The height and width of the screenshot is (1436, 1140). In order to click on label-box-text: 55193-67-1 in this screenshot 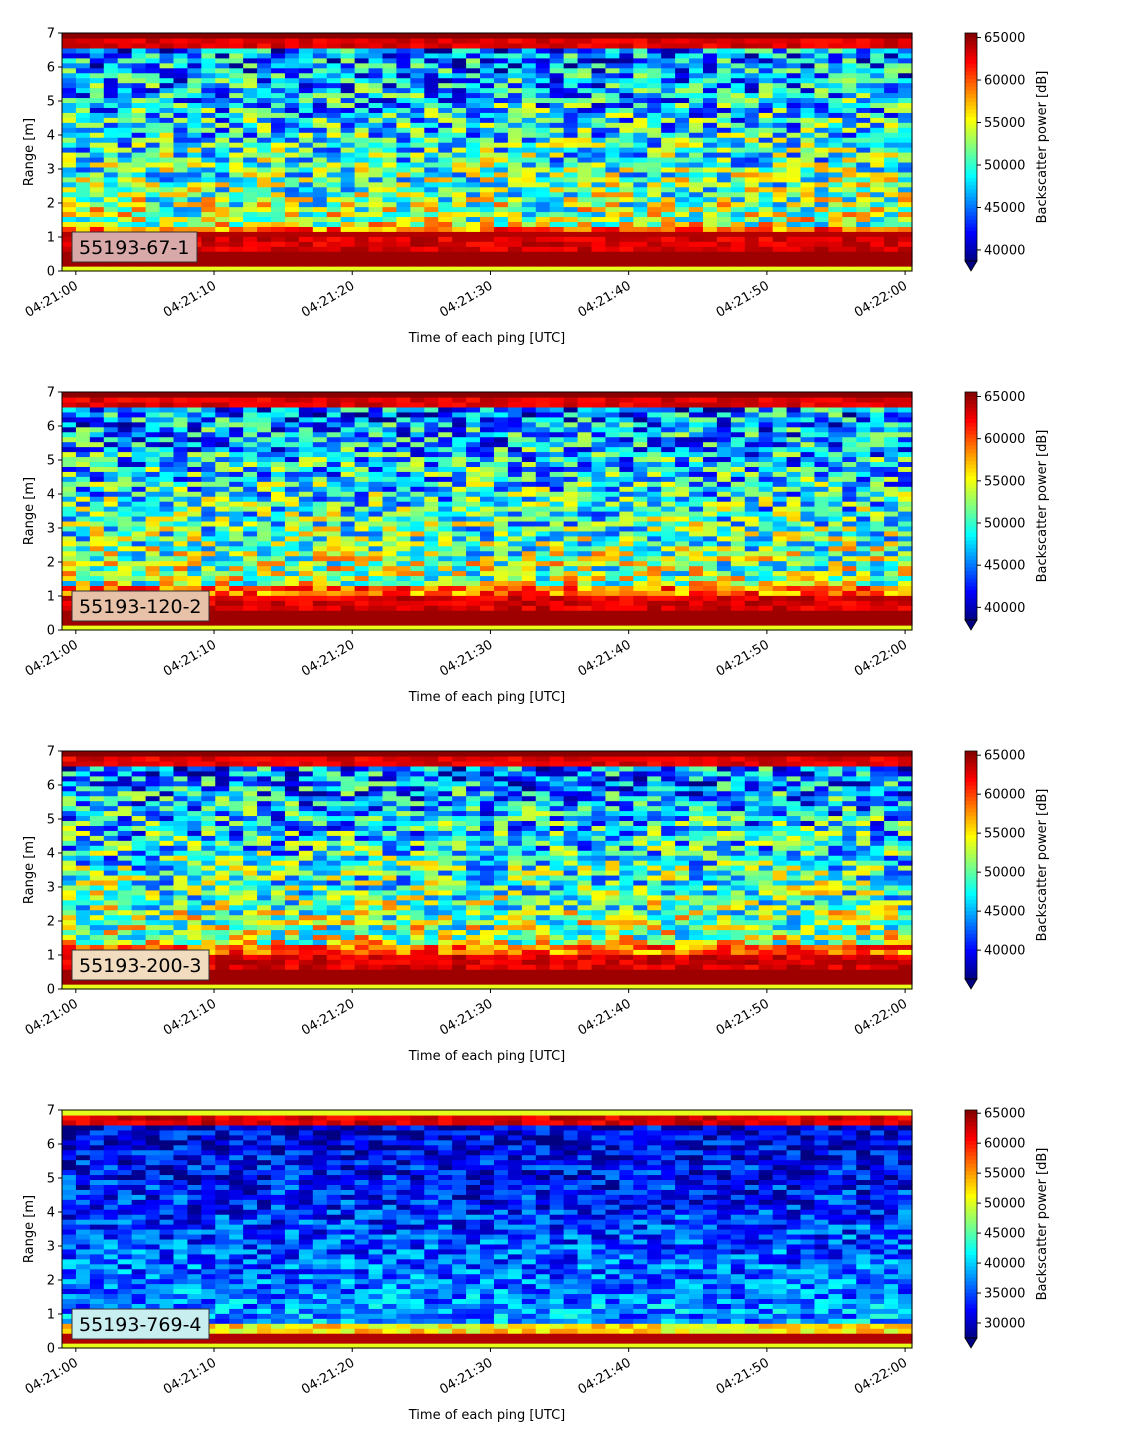, I will do `click(134, 248)`.